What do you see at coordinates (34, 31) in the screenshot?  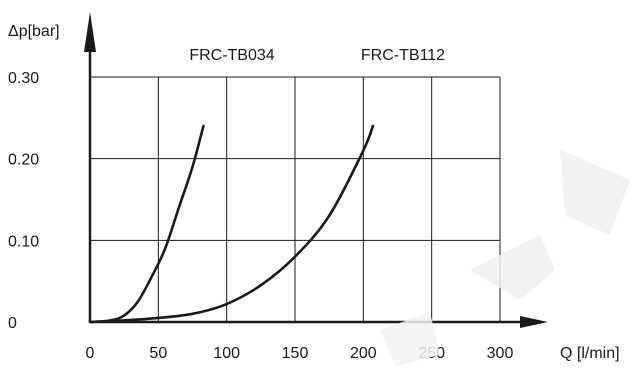 I see `y-axis-label: Δp[bar]` at bounding box center [34, 31].